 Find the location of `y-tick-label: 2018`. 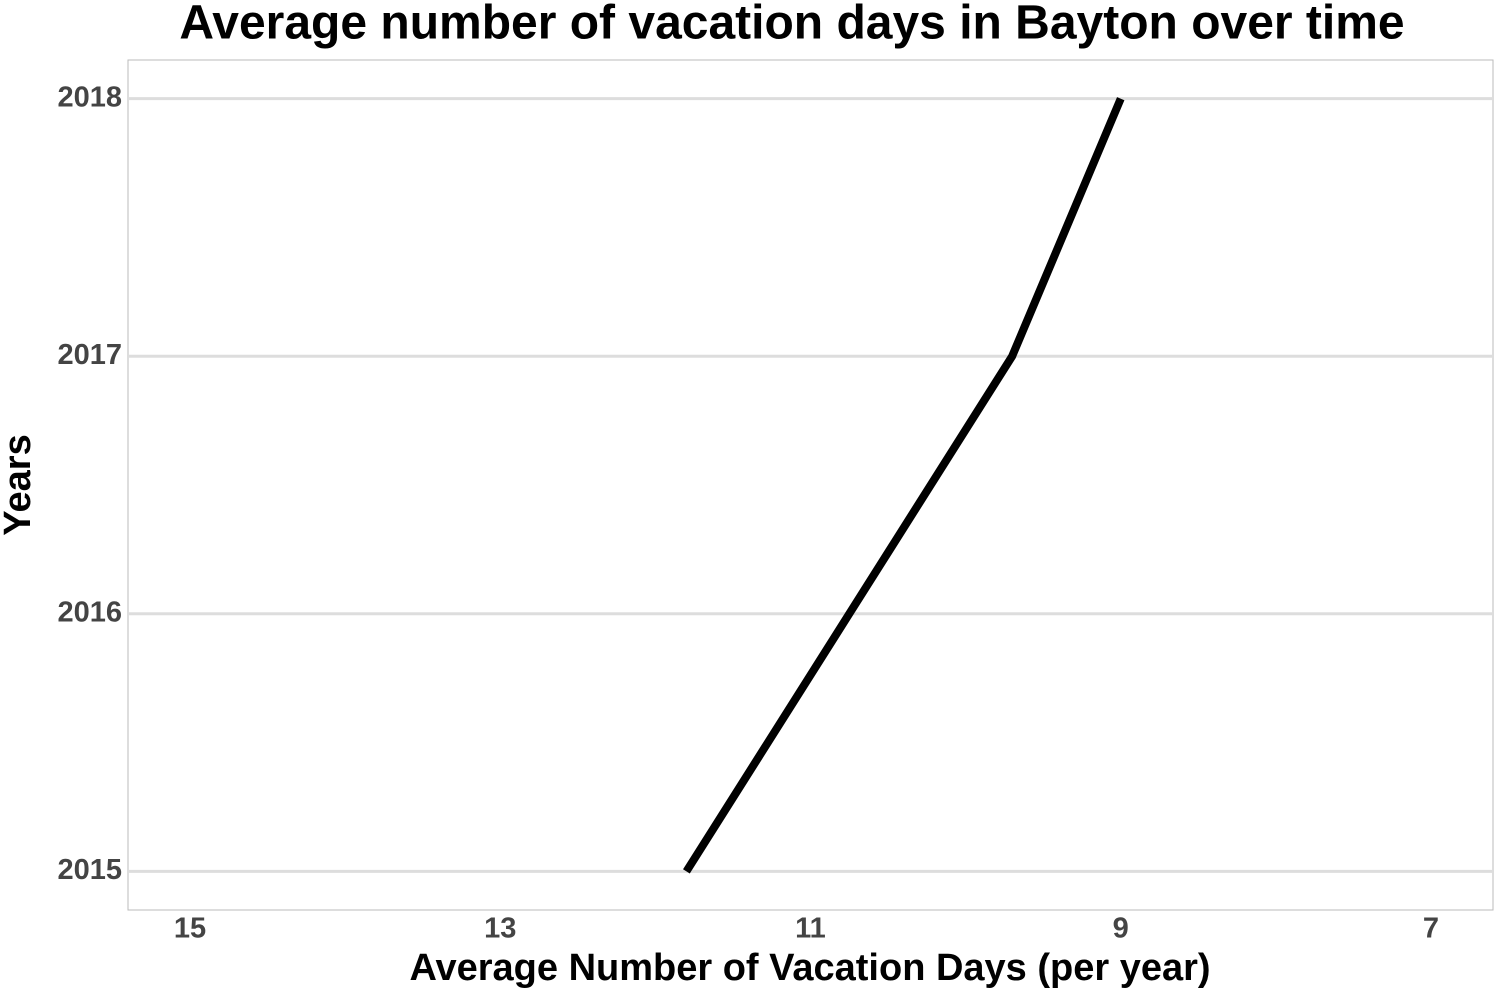

y-tick-label: 2018 is located at coordinates (89, 97).